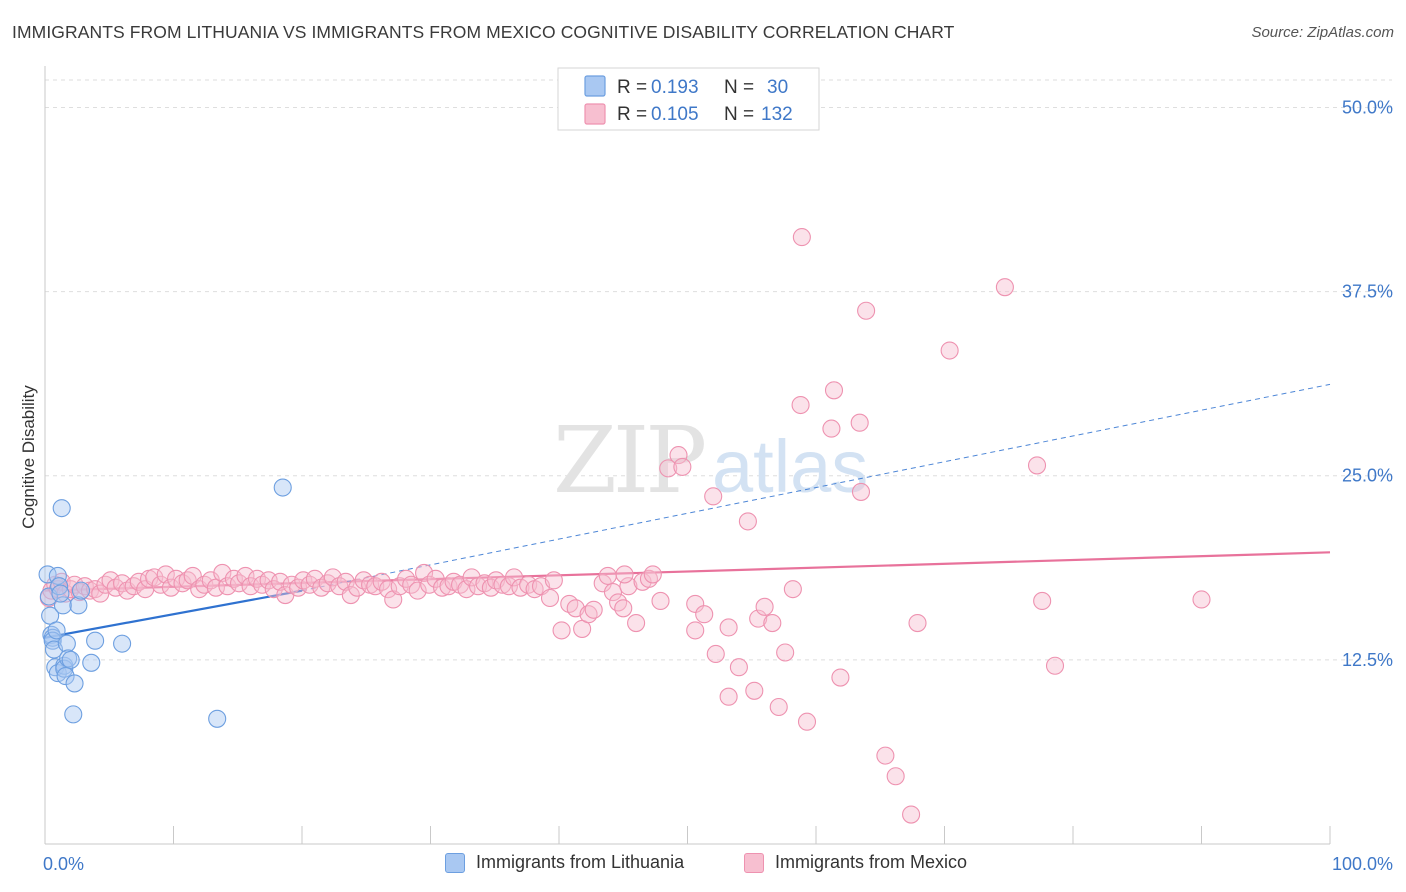  What do you see at coordinates (1362, 864) in the screenshot?
I see `x-tick-label: 100.0%` at bounding box center [1362, 864].